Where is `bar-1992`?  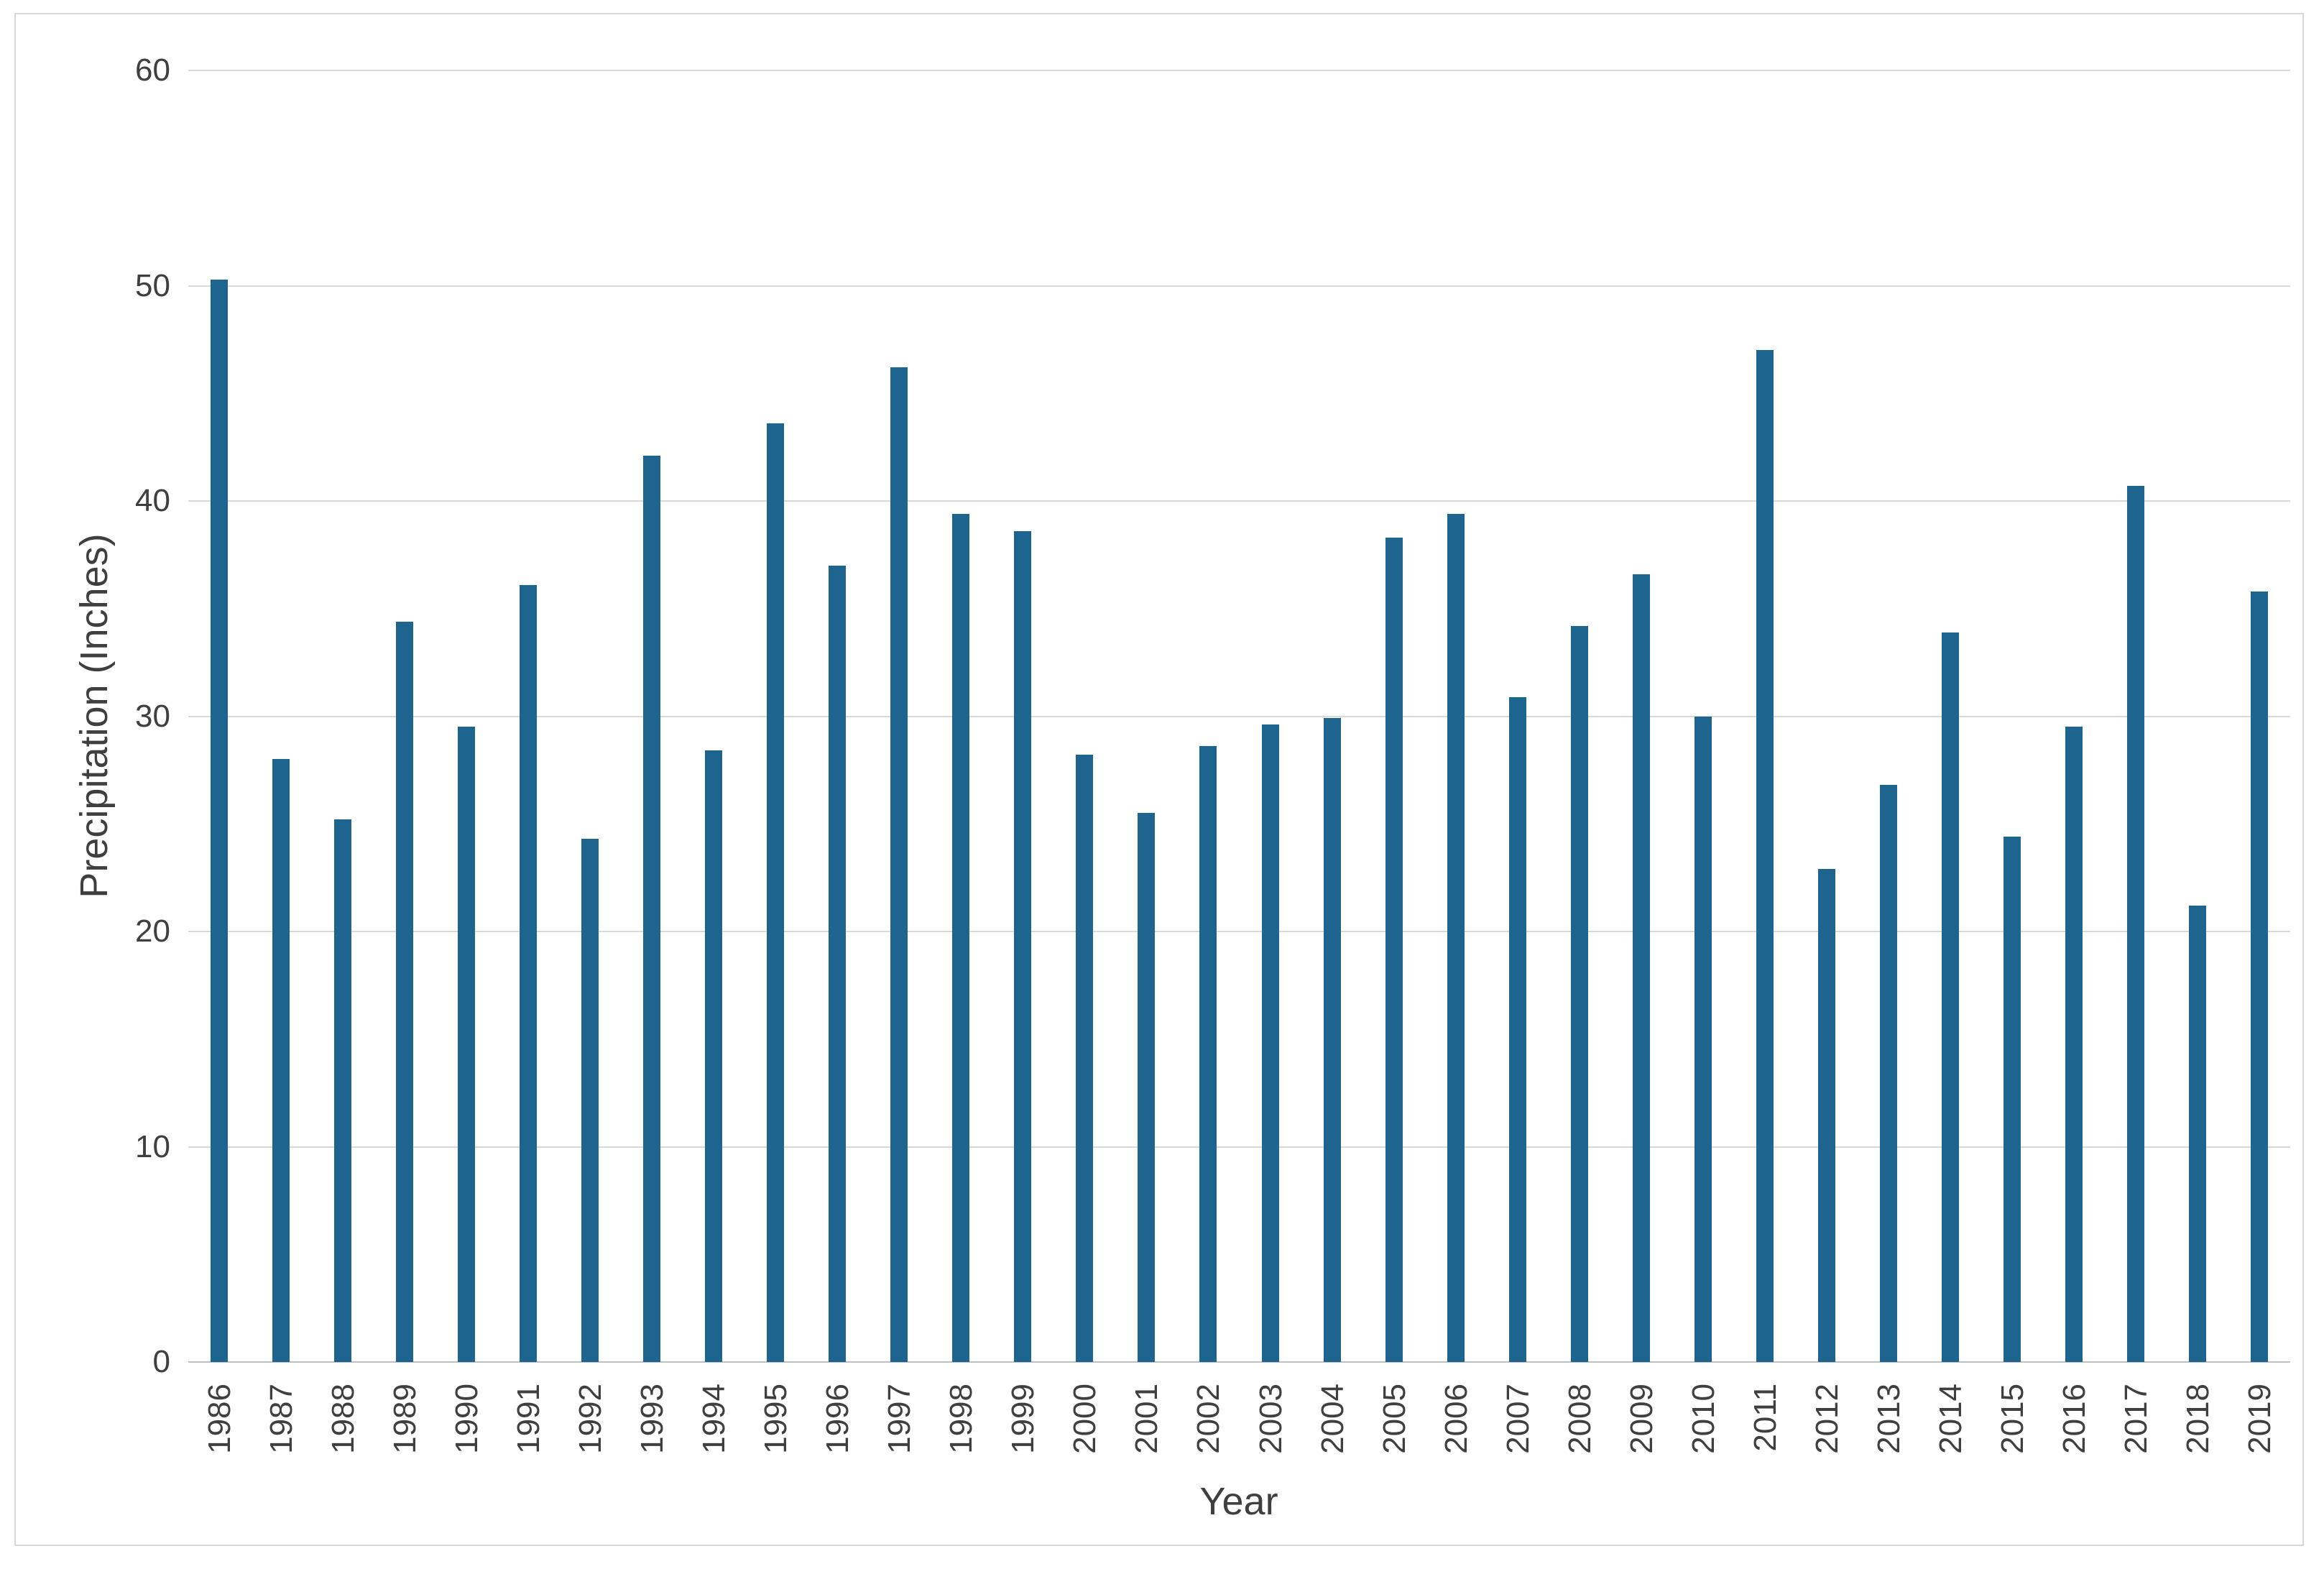
bar-1992 is located at coordinates (590, 1100).